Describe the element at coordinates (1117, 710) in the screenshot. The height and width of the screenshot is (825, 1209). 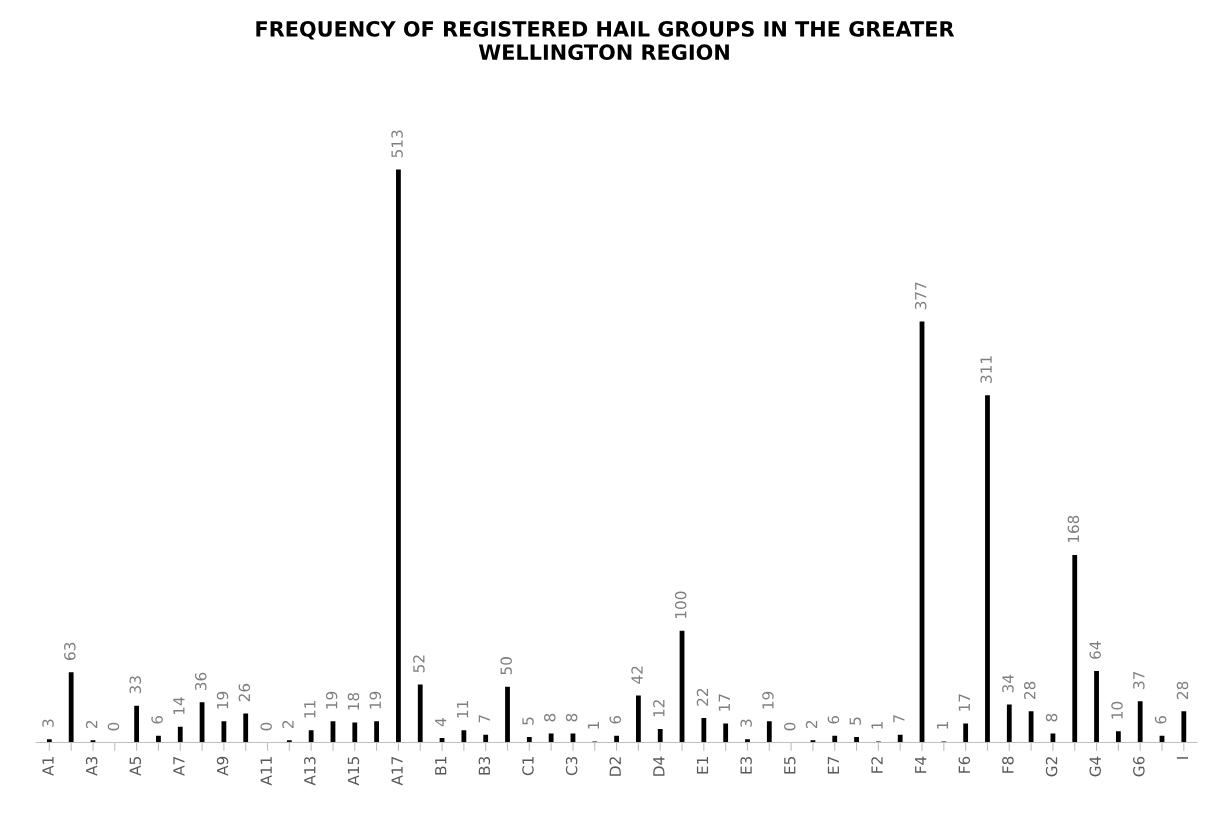
I see `data-label: 10` at that location.